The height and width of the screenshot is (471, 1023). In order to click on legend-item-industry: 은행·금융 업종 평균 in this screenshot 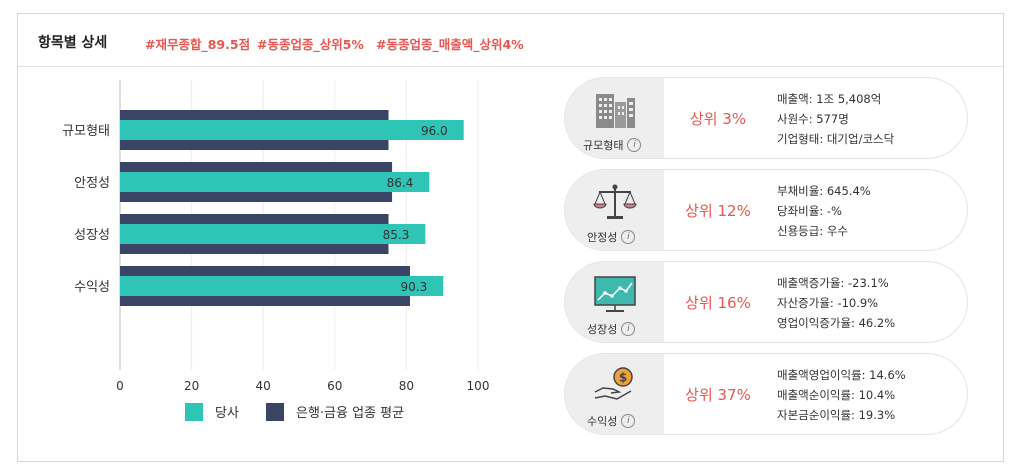, I will do `click(335, 411)`.